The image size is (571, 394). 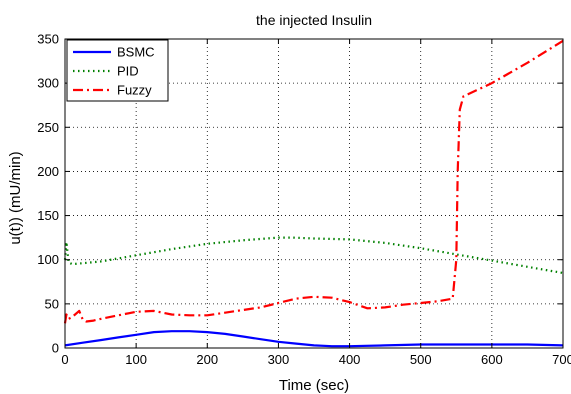 I want to click on y-tick-label: 0, so click(x=55, y=348).